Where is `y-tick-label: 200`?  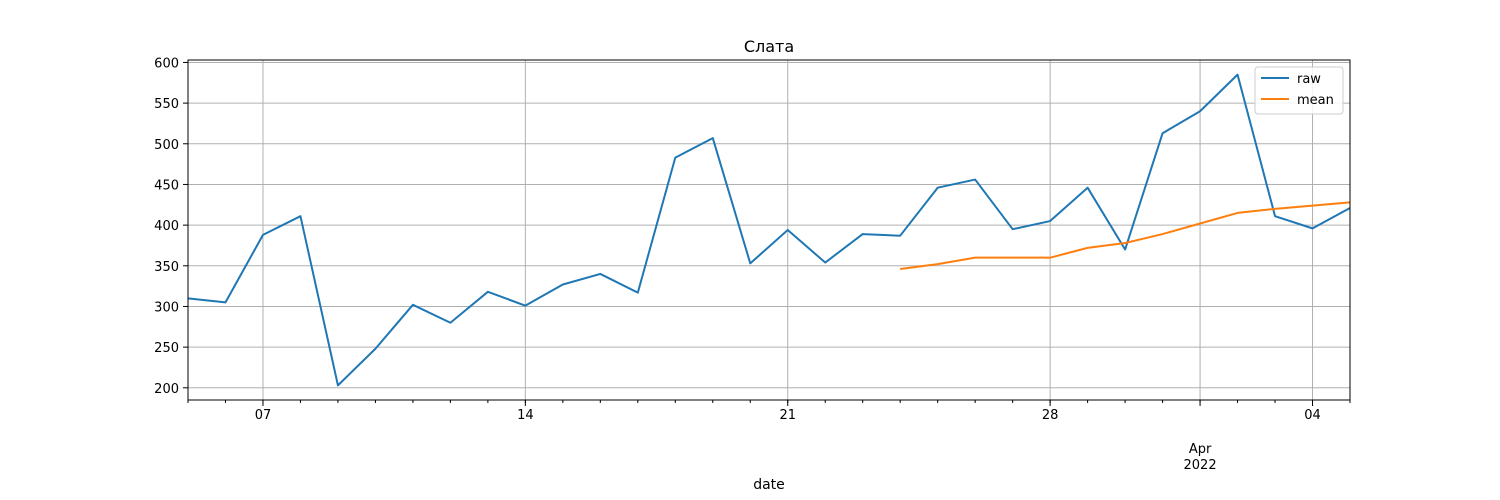
y-tick-label: 200 is located at coordinates (166, 389).